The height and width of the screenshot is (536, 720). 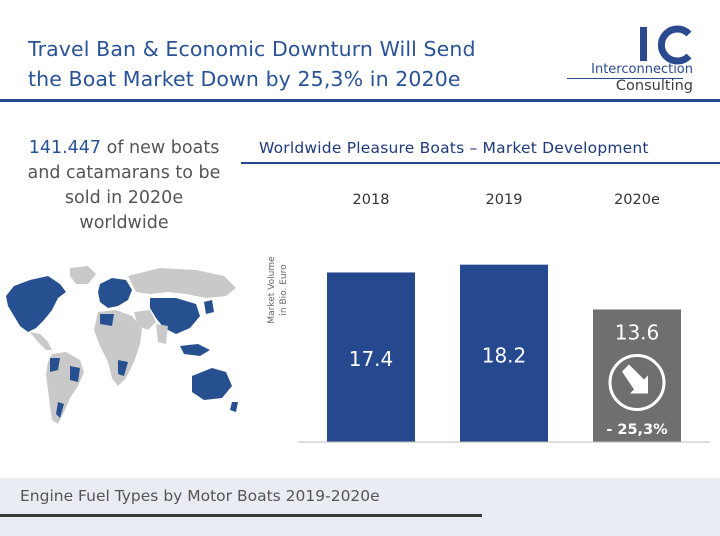 What do you see at coordinates (637, 200) in the screenshot?
I see `category-label-2020e: 2020e` at bounding box center [637, 200].